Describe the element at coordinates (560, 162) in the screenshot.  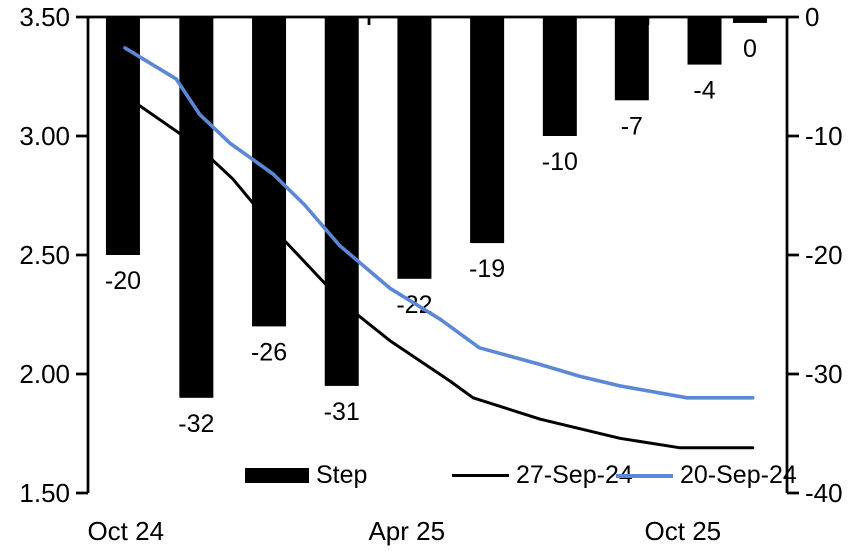
I see `bar-label: -10` at that location.